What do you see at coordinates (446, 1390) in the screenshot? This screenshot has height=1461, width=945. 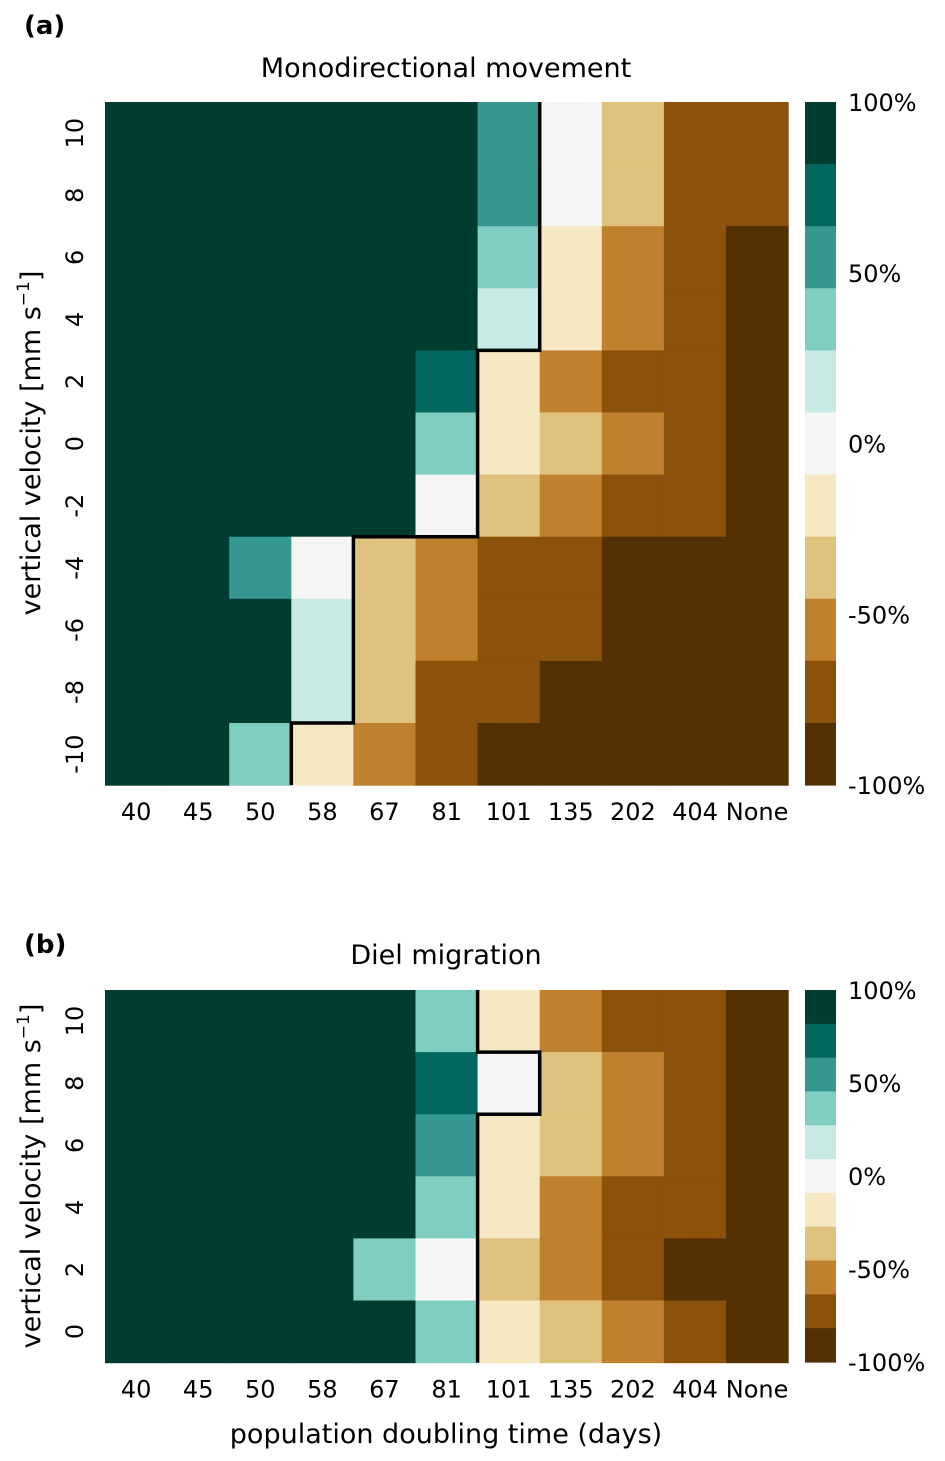 I see `x-tick-label: 81` at bounding box center [446, 1390].